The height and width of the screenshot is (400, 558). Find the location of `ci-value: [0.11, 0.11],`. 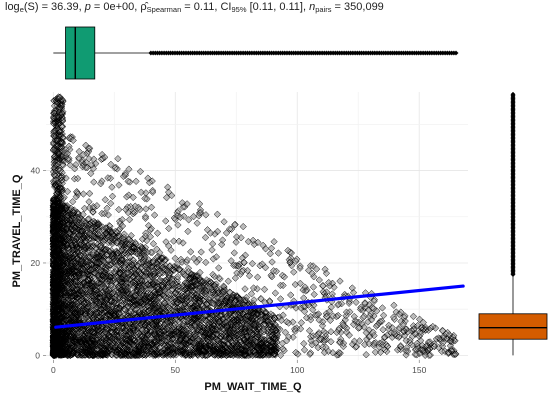

ci-value: [0.11, 0.11], is located at coordinates (278, 7).